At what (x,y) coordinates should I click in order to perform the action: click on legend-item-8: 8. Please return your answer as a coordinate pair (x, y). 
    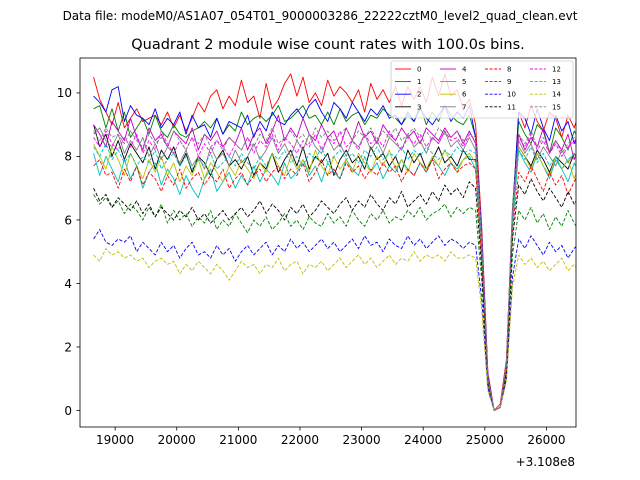
    Looking at the image, I should click on (498, 70).